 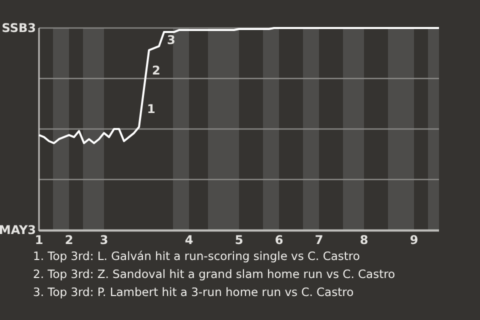 What do you see at coordinates (279, 240) in the screenshot?
I see `x-tick-label: 6` at bounding box center [279, 240].